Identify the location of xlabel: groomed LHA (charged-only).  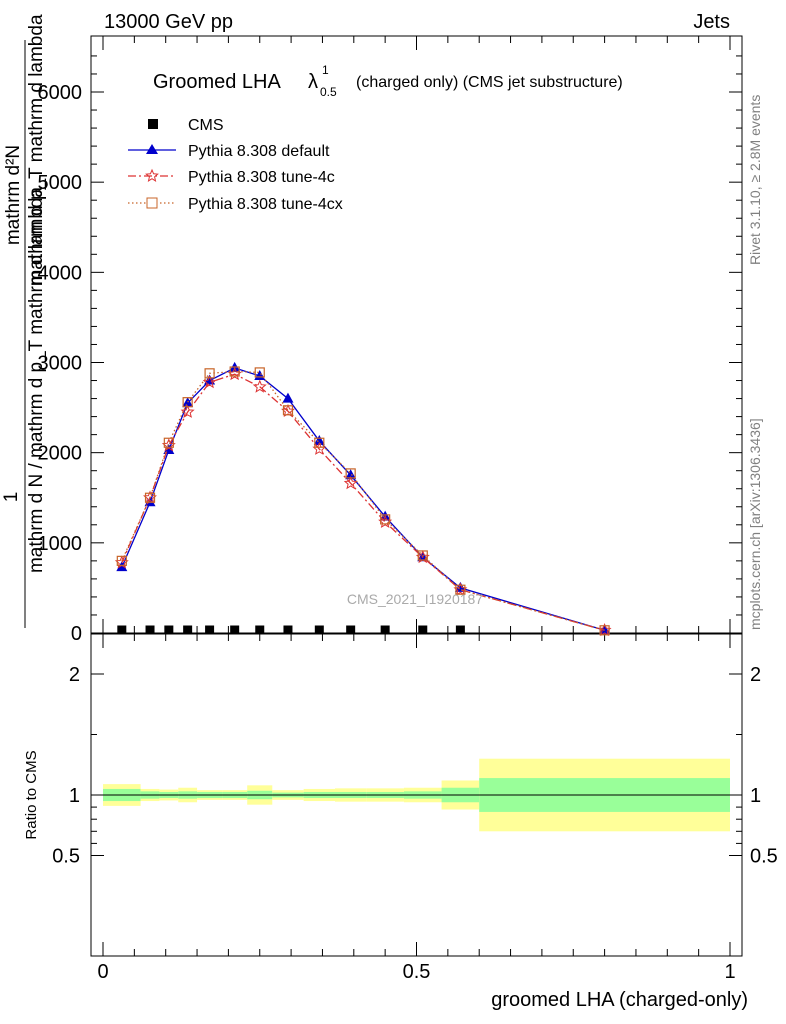
(619, 1000).